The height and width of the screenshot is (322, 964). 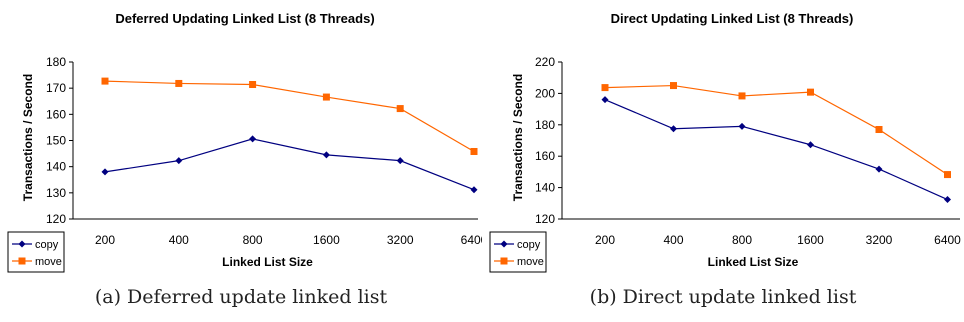 What do you see at coordinates (56, 141) in the screenshot?
I see `chart0-y-tick-label: 150` at bounding box center [56, 141].